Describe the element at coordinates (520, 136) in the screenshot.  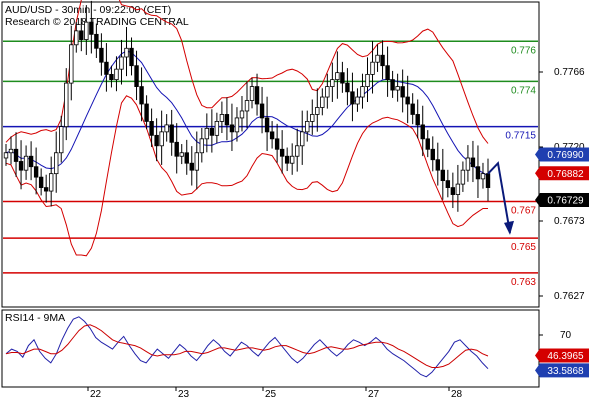
I see `level-label: 0.7715` at that location.